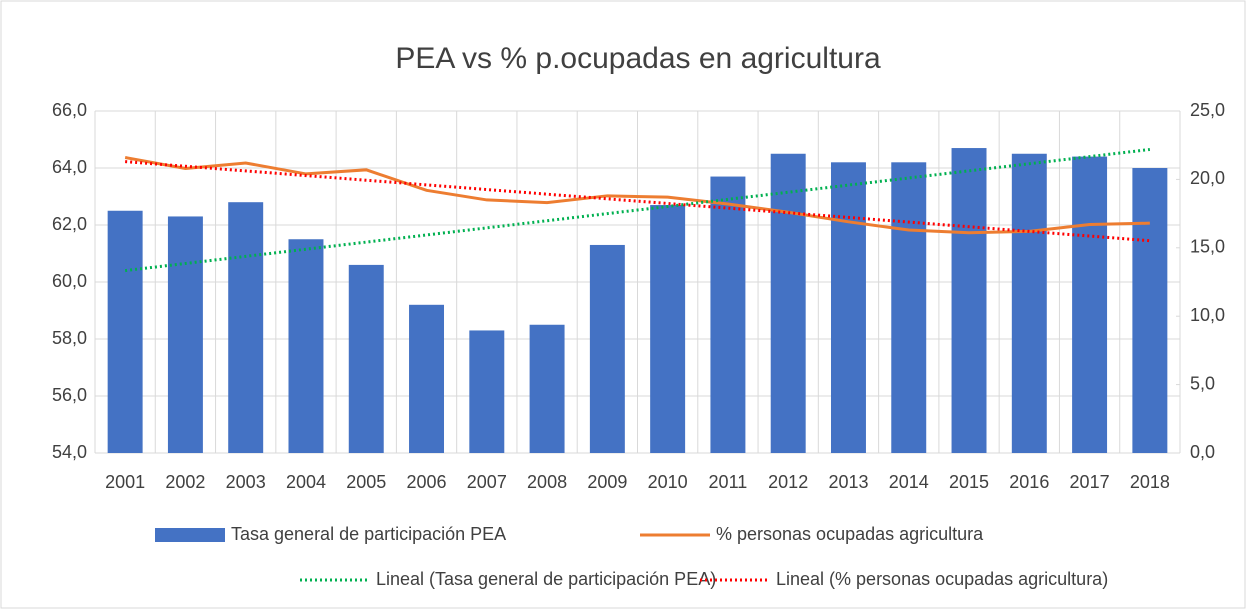 This screenshot has width=1246, height=614. What do you see at coordinates (1207, 315) in the screenshot?
I see `y2-tick-label: 10,0` at bounding box center [1207, 315].